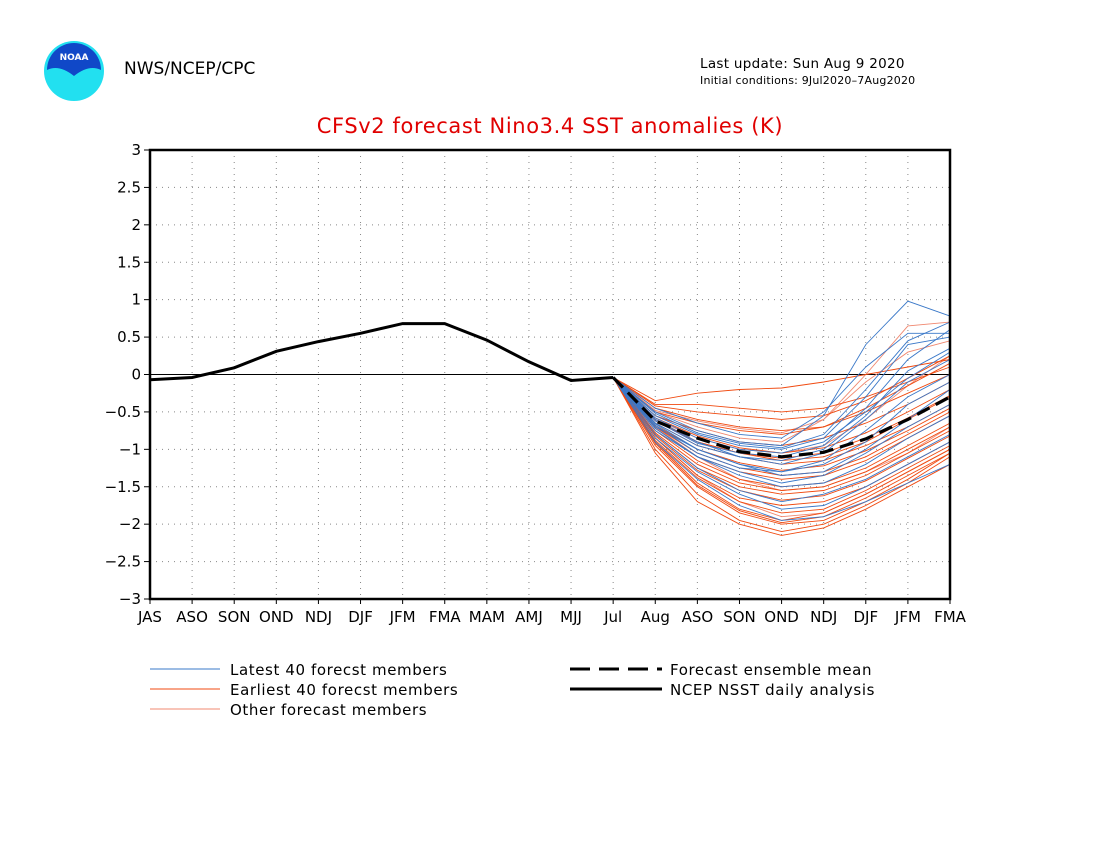  I want to click on analysis-line, so click(381, 352).